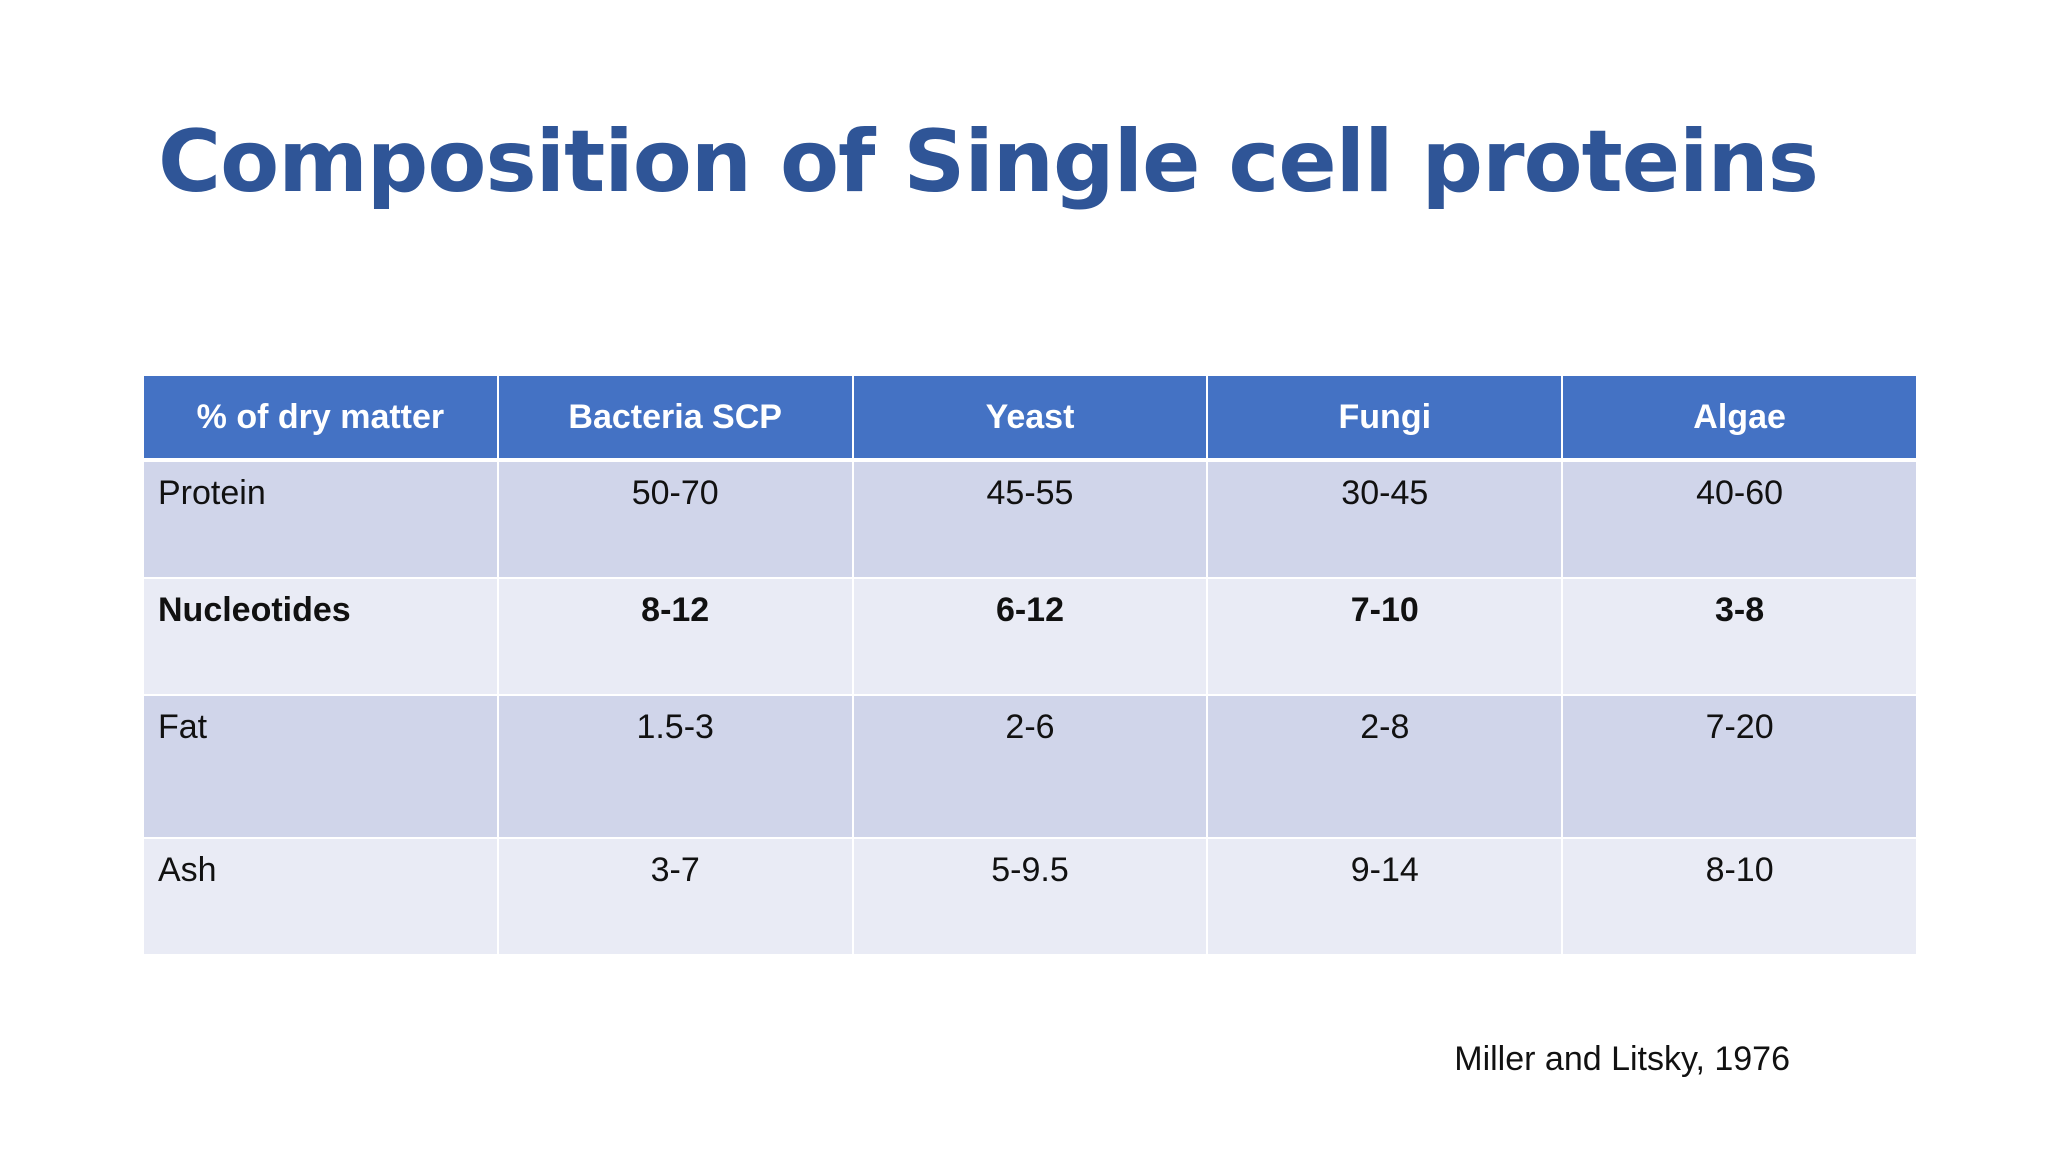 The height and width of the screenshot is (1152, 2048). What do you see at coordinates (1622, 1059) in the screenshot?
I see `citation: Miller and Litsky, 1976` at bounding box center [1622, 1059].